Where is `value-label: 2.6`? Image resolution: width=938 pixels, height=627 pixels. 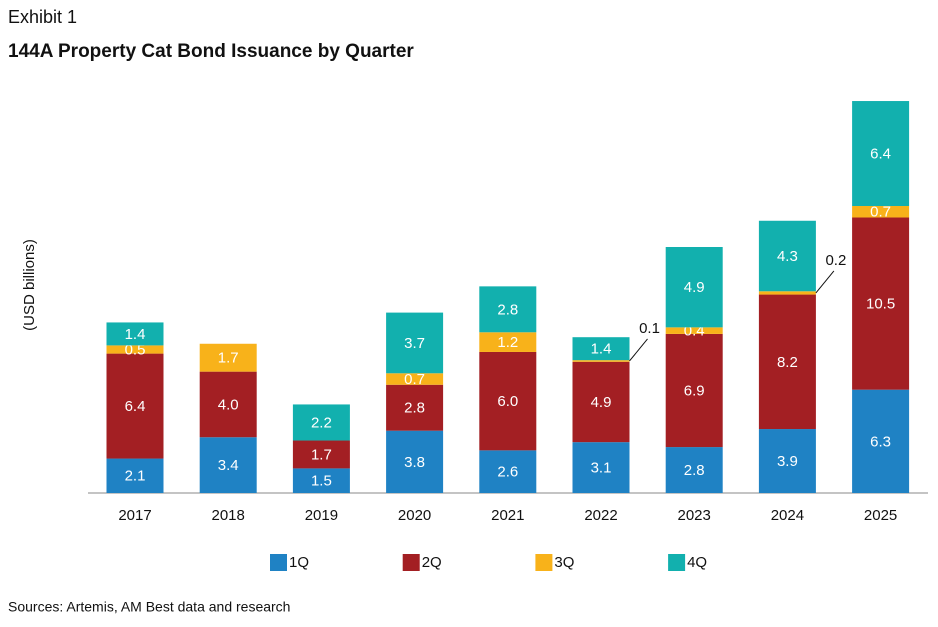
value-label: 2.6 is located at coordinates (507, 472).